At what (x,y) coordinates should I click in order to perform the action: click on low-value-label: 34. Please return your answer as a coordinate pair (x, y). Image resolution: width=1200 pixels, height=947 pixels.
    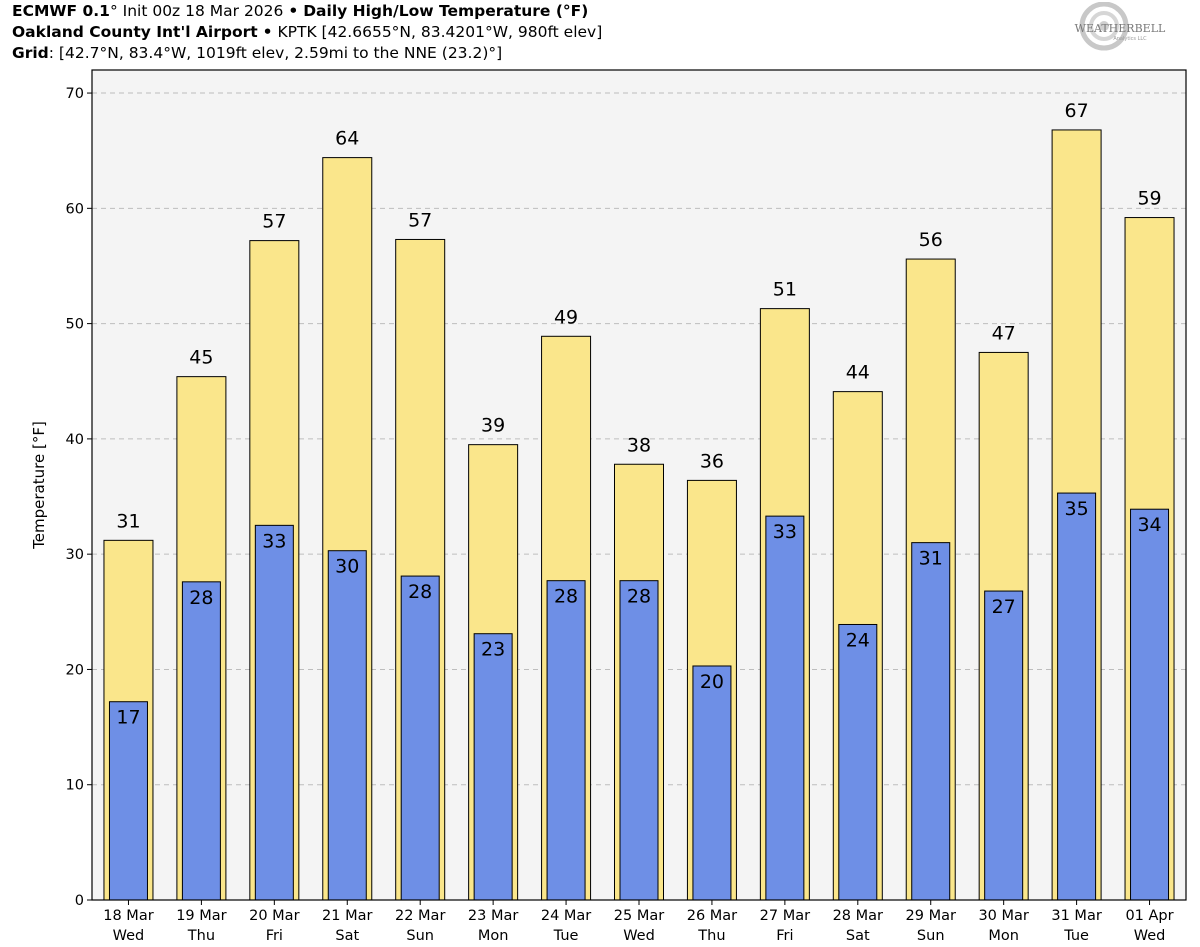
    Looking at the image, I should click on (1149, 525).